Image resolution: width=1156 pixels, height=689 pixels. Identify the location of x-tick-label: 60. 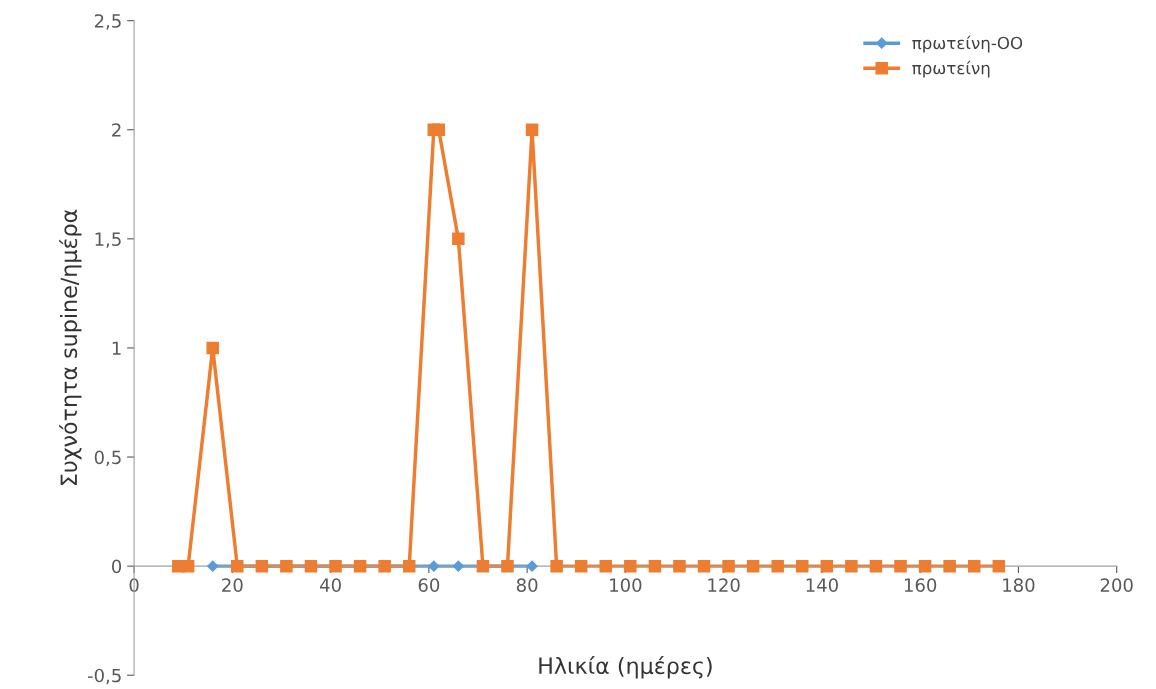
(429, 585).